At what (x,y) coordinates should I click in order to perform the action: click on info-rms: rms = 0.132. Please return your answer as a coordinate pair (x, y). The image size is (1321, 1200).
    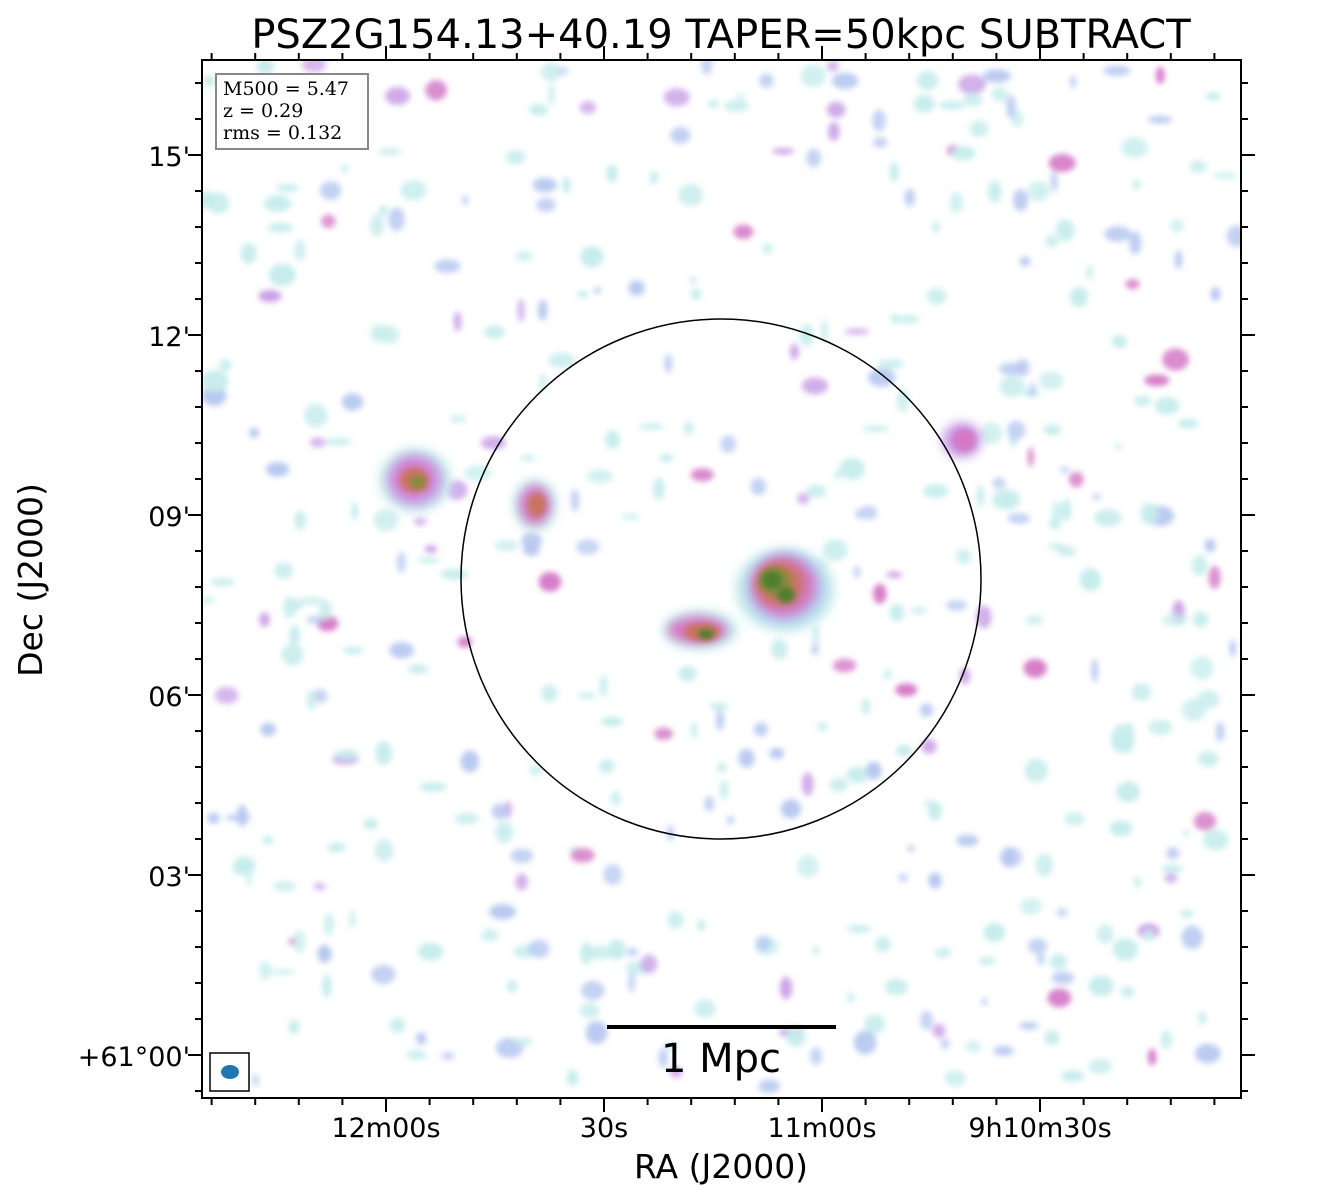
    Looking at the image, I should click on (282, 133).